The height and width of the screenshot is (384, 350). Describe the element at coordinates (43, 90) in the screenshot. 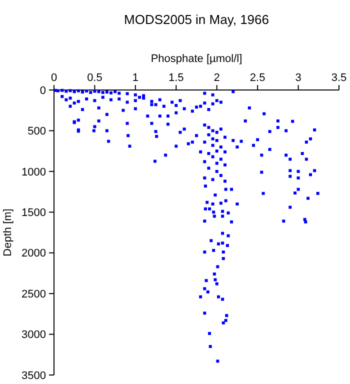

I see `y-tick-label: 0` at that location.